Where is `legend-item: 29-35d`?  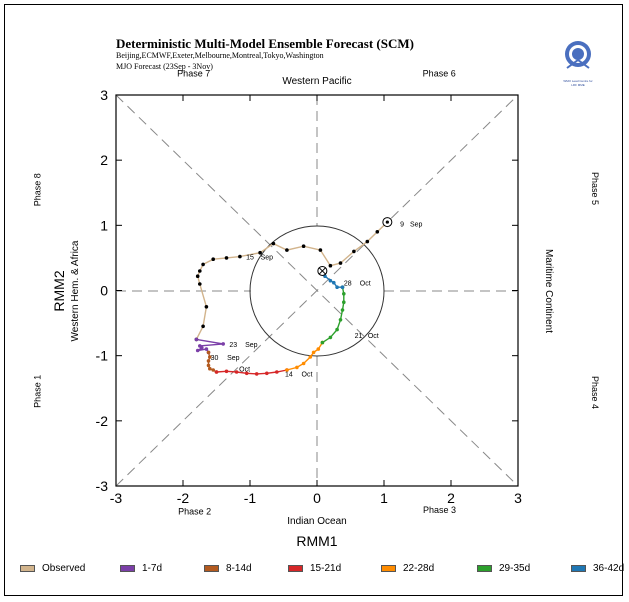 legend-item: 29-35d is located at coordinates (503, 568).